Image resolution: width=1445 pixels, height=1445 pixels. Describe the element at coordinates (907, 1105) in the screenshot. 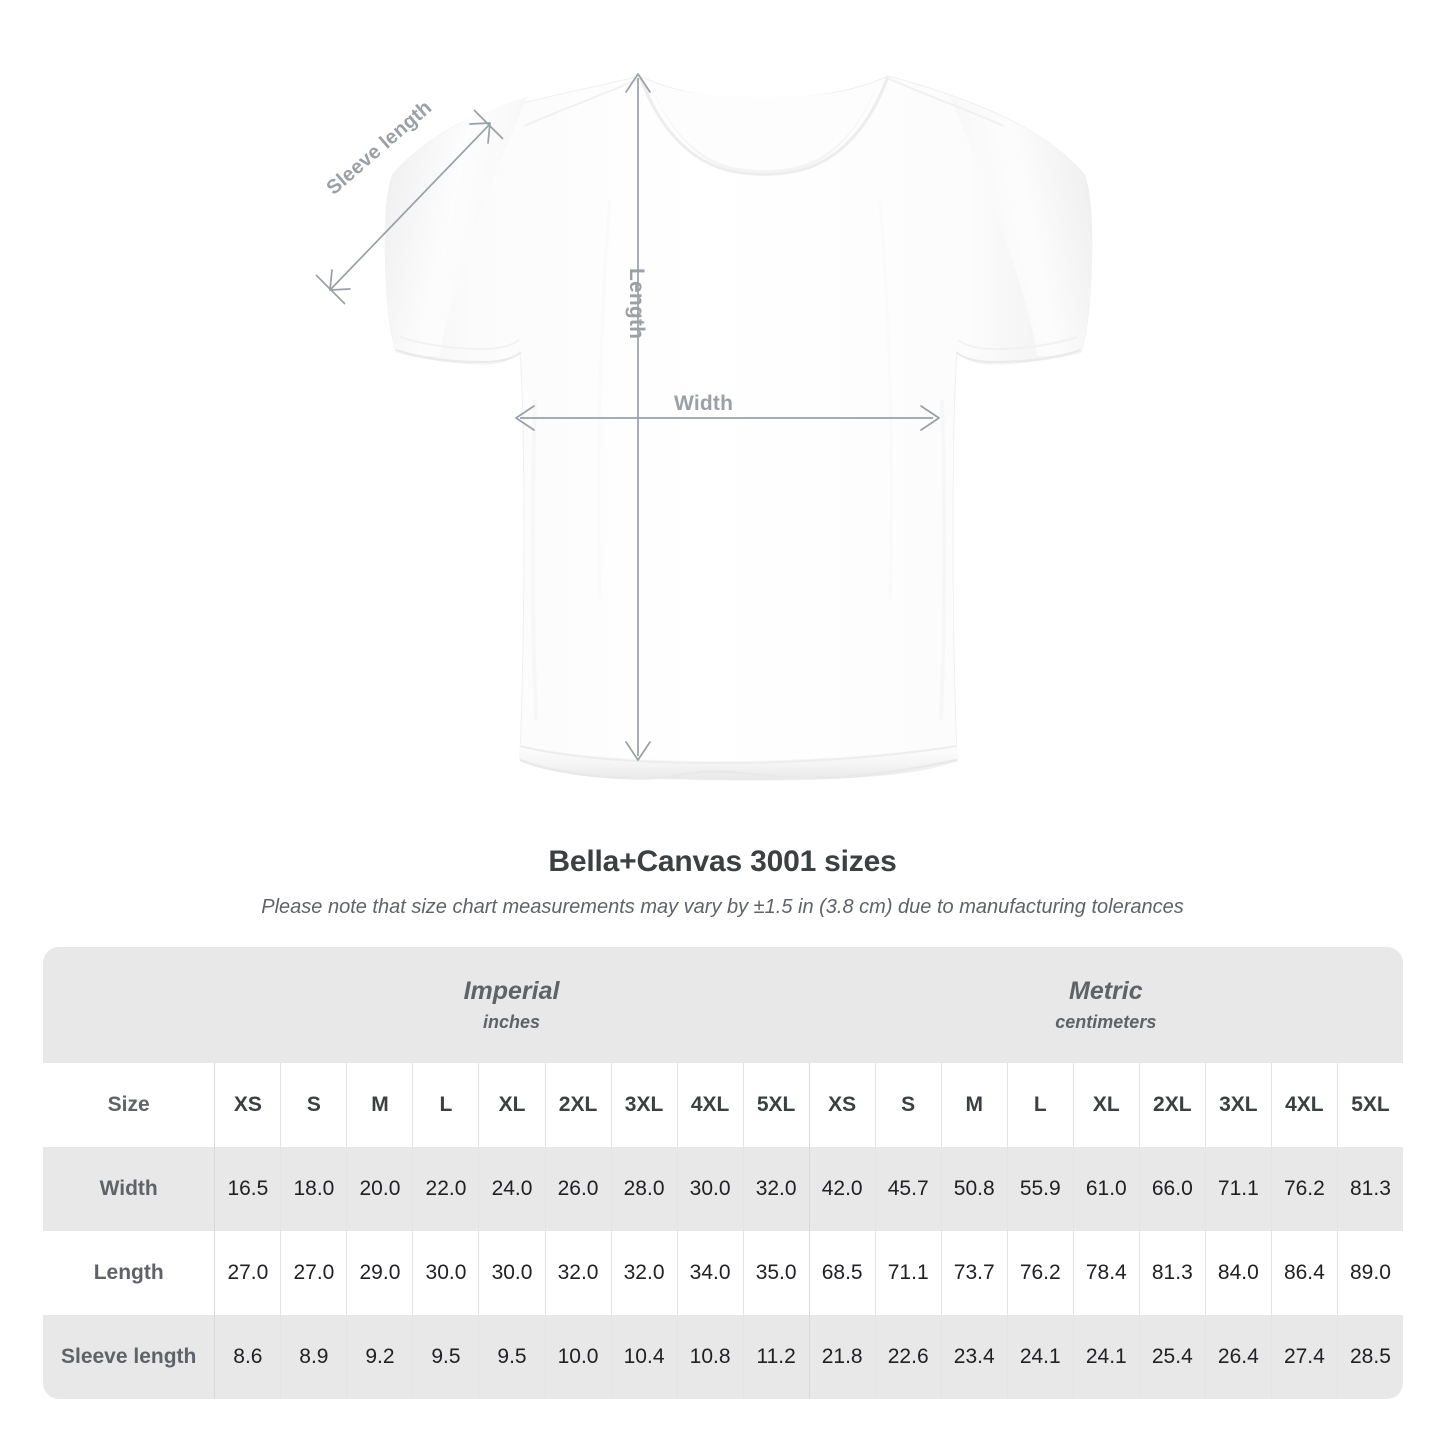

I see `column-header-metric-s: S` at that location.